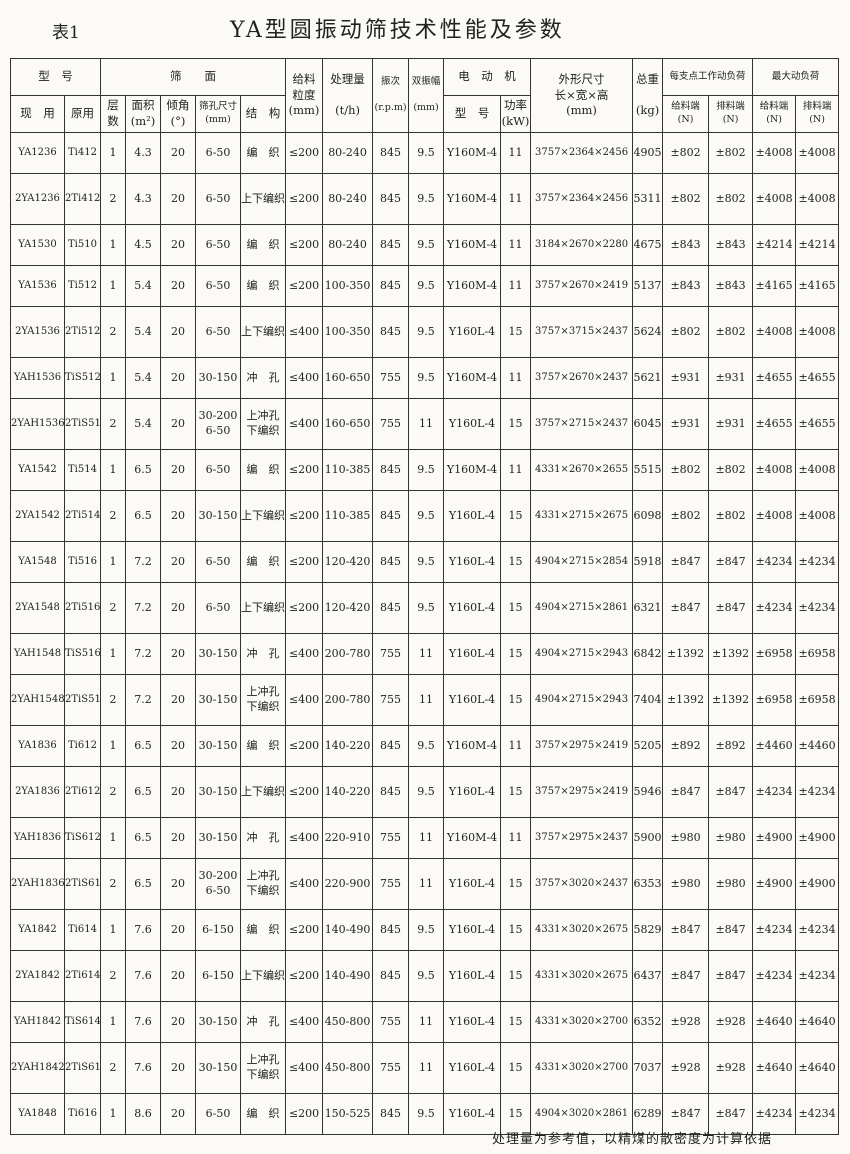 This screenshot has width=850, height=1154. I want to click on cell-max-load-discharge: ±4214, so click(817, 245).